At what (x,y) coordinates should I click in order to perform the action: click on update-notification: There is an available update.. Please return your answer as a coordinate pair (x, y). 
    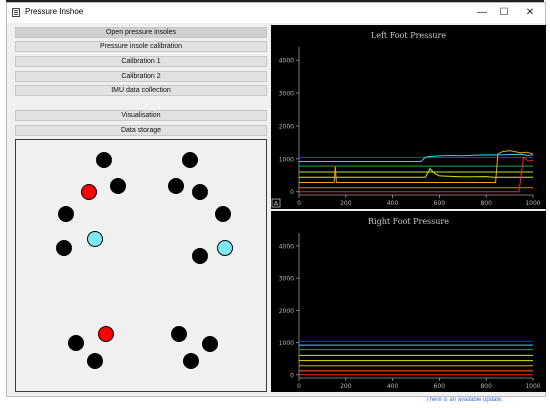
    Looking at the image, I should click on (465, 400).